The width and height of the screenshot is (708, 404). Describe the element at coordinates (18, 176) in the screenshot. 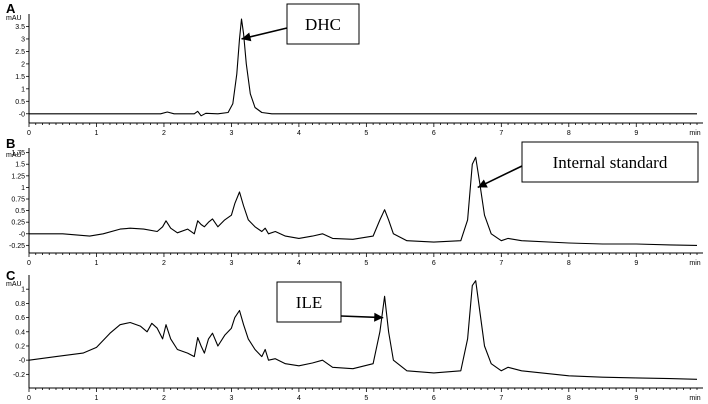

I see `y-tick-label: 1.25` at that location.